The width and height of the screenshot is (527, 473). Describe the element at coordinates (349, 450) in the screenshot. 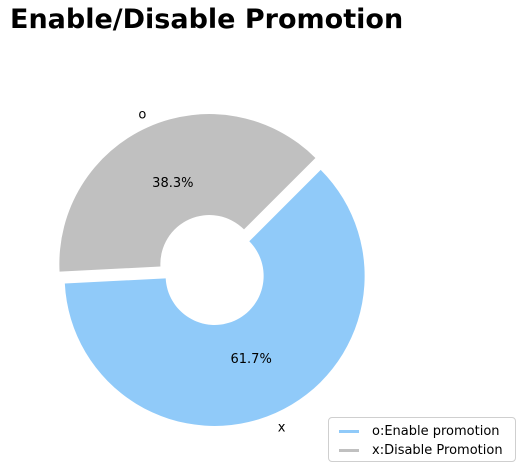

I see `legend-swatch-disable` at that location.